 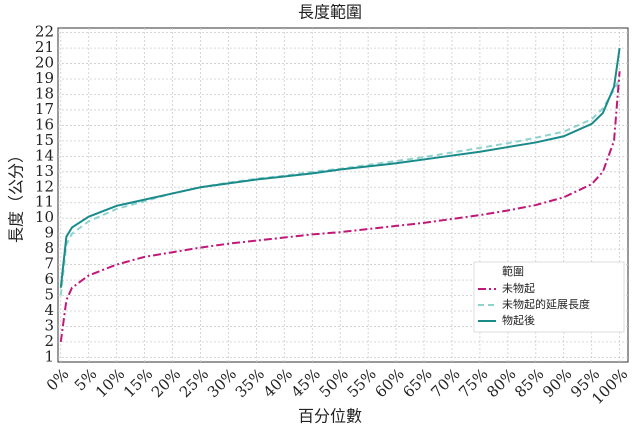 I want to click on x-tick-label: 45%, so click(x=306, y=383).